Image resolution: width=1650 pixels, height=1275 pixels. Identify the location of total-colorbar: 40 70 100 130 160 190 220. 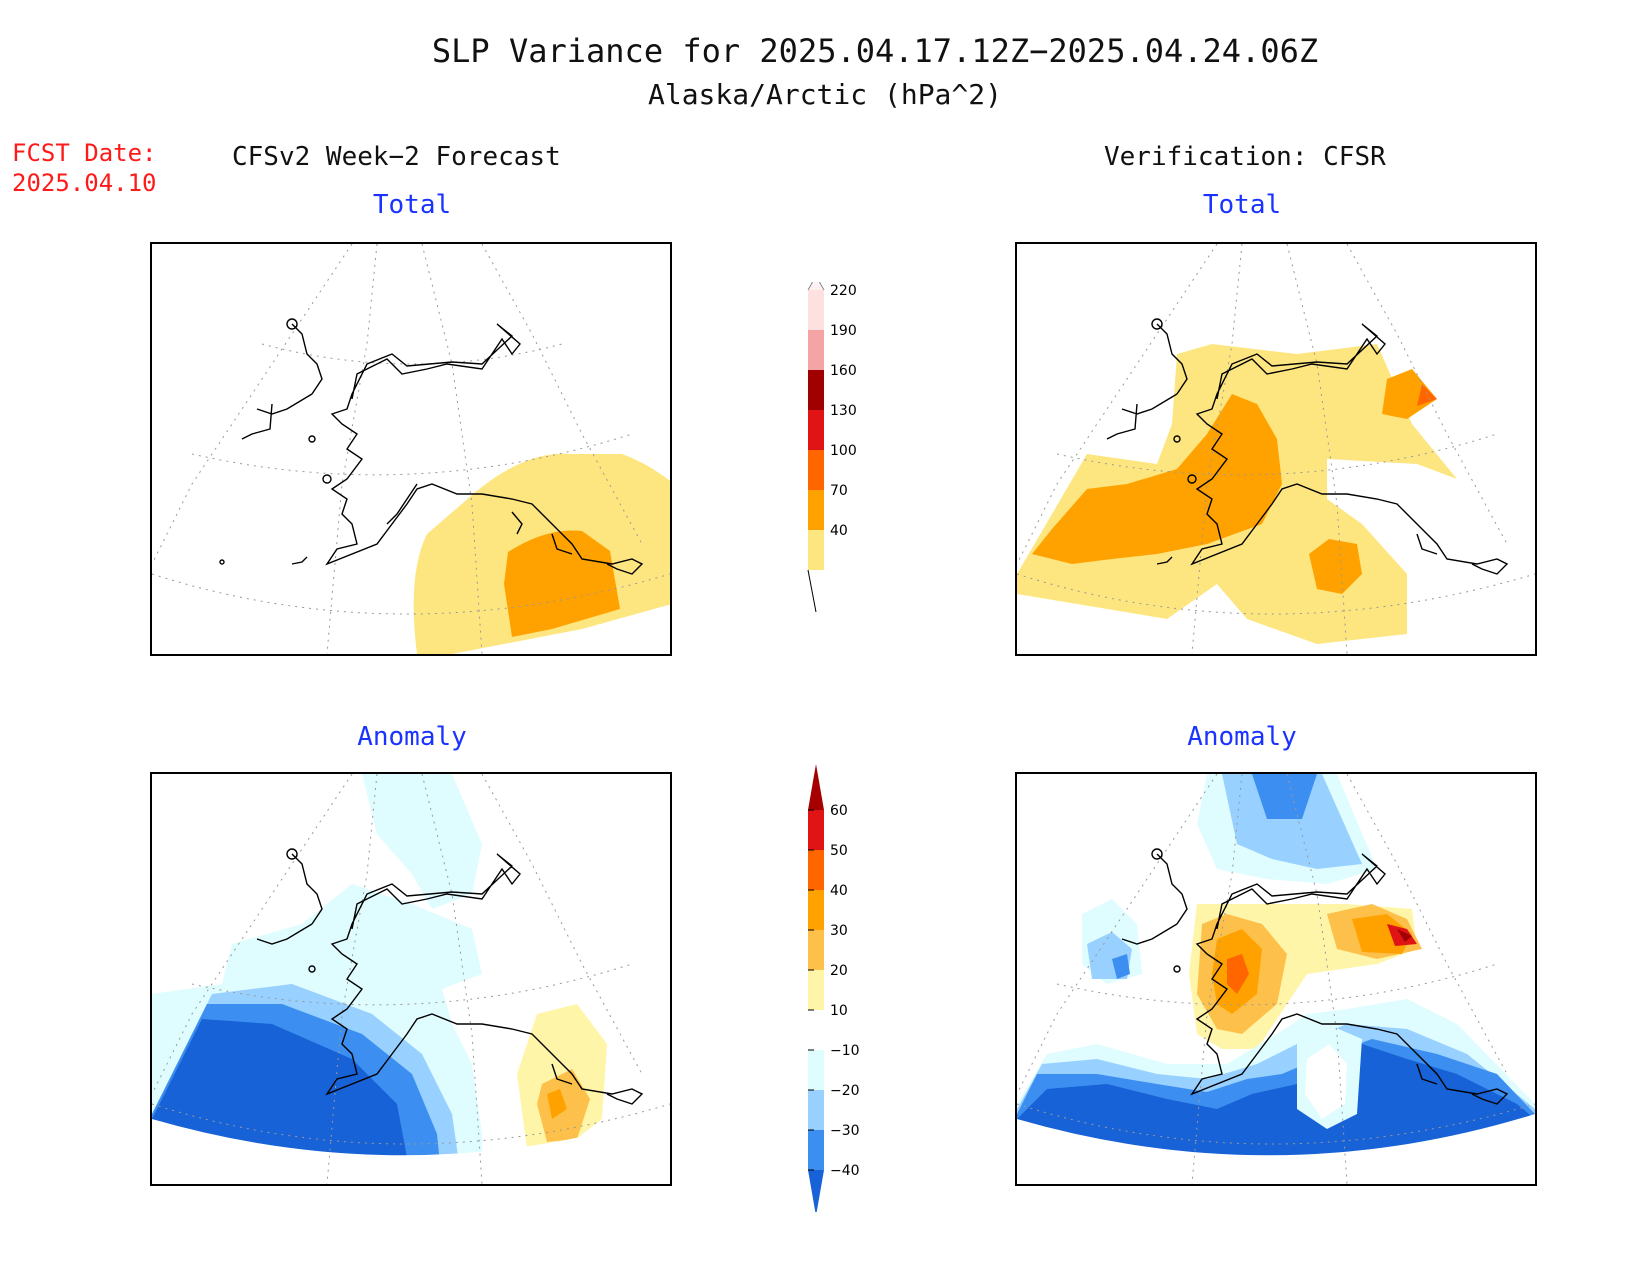
(832, 447).